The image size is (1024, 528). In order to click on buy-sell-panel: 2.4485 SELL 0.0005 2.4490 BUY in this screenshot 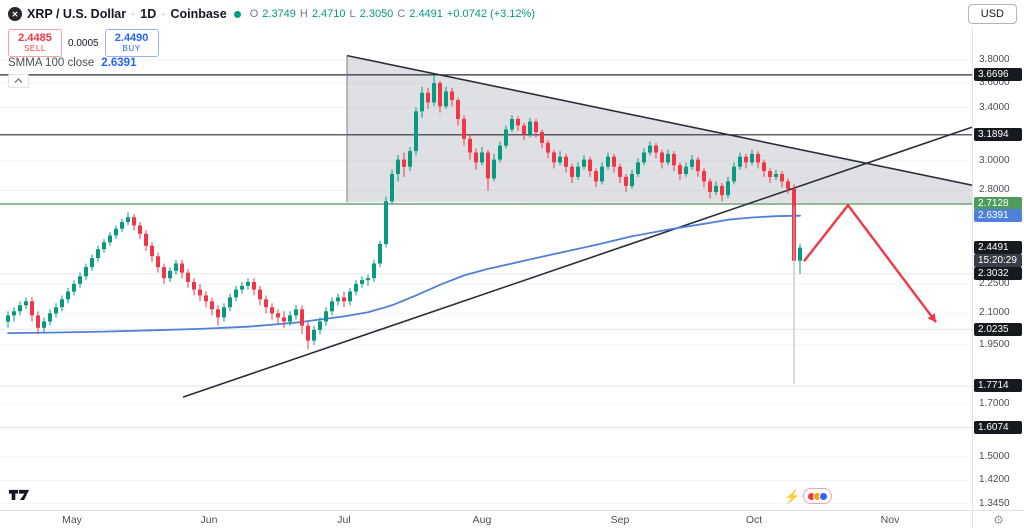, I will do `click(83, 43)`.